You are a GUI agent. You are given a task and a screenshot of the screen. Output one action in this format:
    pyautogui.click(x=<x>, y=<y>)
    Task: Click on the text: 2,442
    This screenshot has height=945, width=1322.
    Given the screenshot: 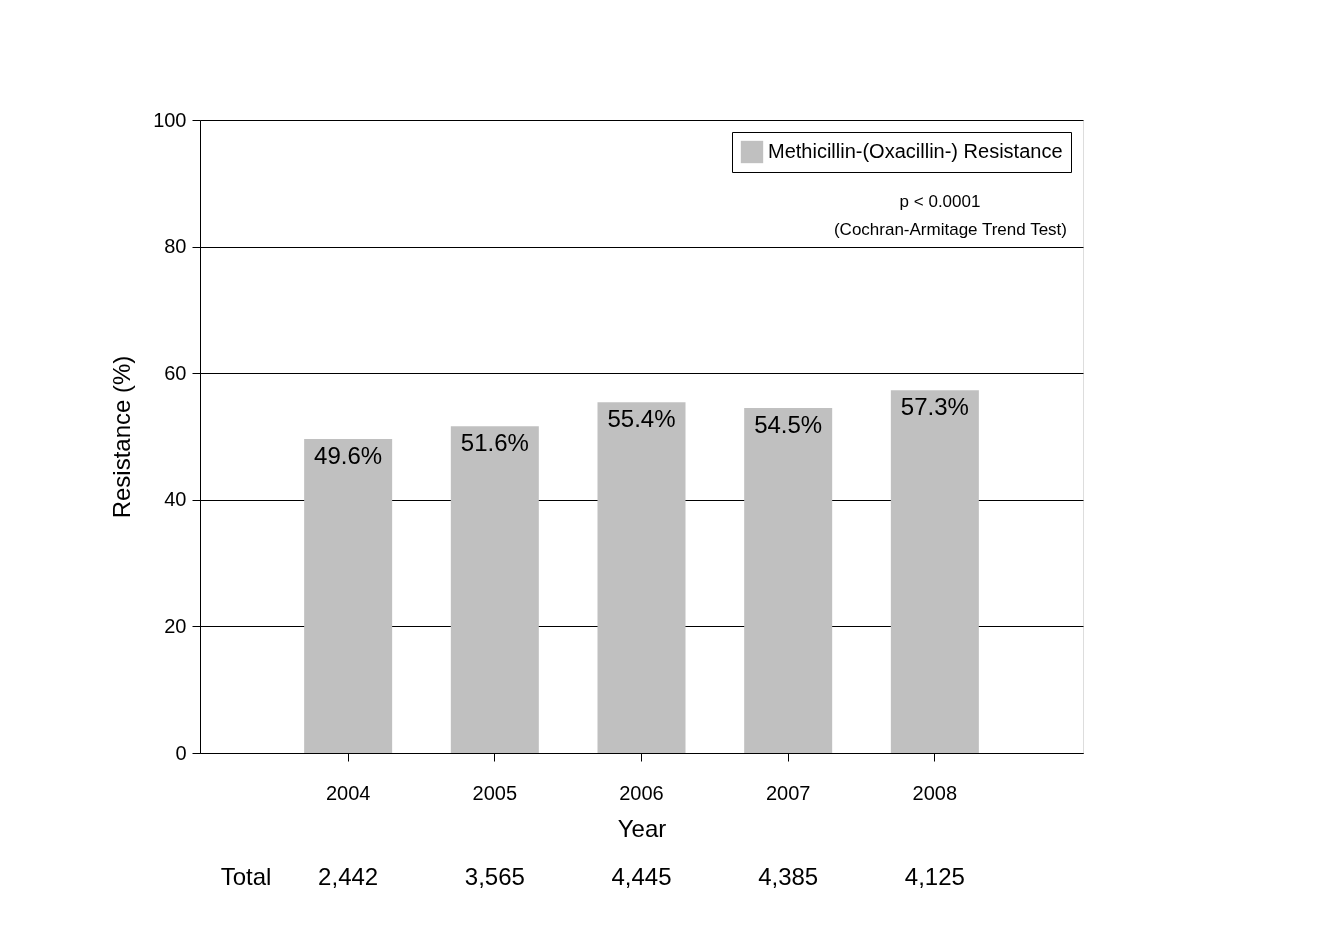 What is the action you would take?
    pyautogui.click(x=348, y=876)
    